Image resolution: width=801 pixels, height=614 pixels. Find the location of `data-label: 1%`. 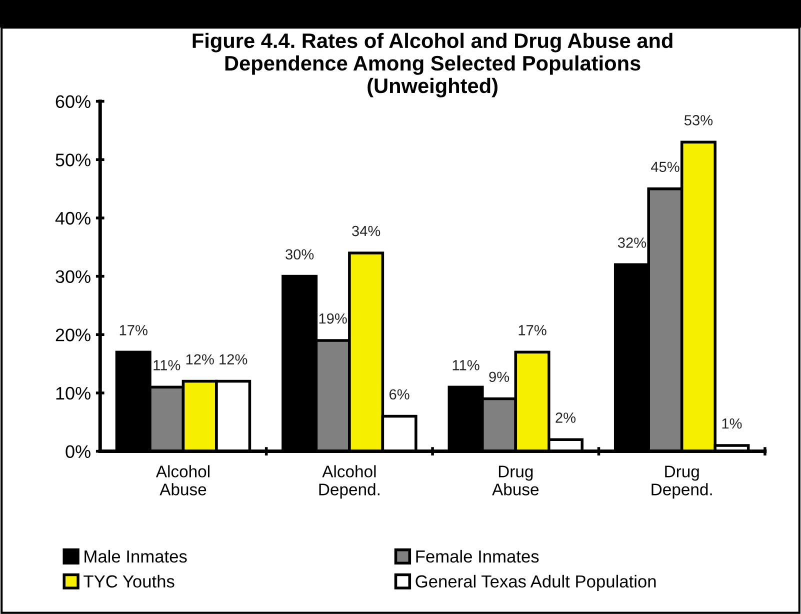

data-label: 1% is located at coordinates (732, 423).